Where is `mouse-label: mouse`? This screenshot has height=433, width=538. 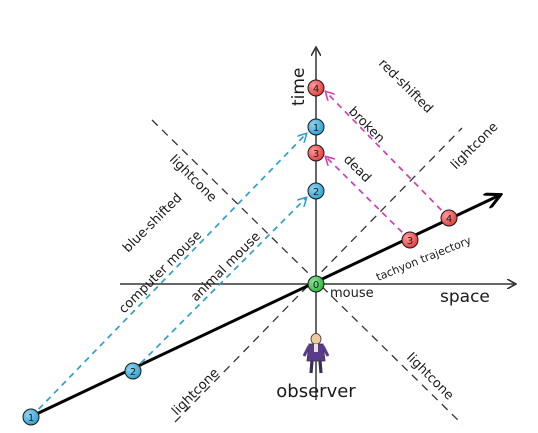
mouse-label: mouse is located at coordinates (352, 293).